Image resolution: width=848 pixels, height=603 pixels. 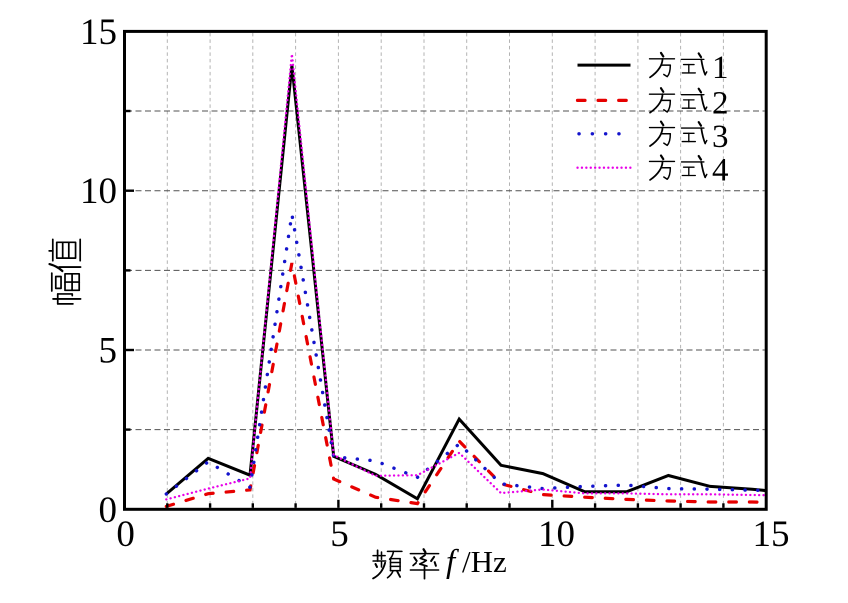 What do you see at coordinates (720, 137) in the screenshot?
I see `svg-text: 3` at bounding box center [720, 137].